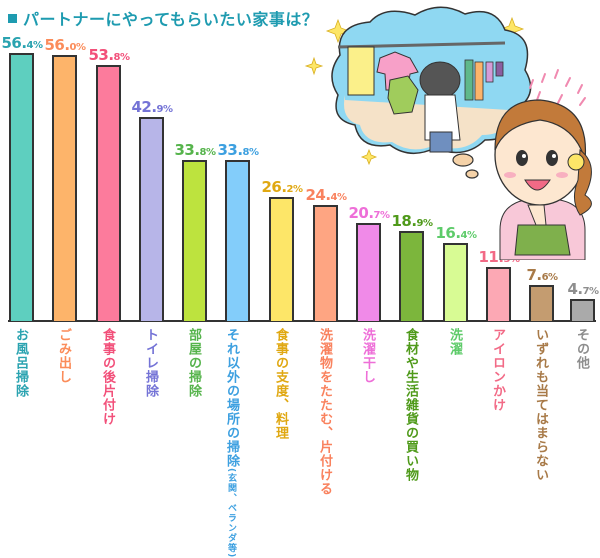 The width and height of the screenshot is (600, 558). What do you see at coordinates (171, 19) in the screenshot?
I see `chart-title-text: パートナーにやってもらいたい家事は？` at bounding box center [171, 19].